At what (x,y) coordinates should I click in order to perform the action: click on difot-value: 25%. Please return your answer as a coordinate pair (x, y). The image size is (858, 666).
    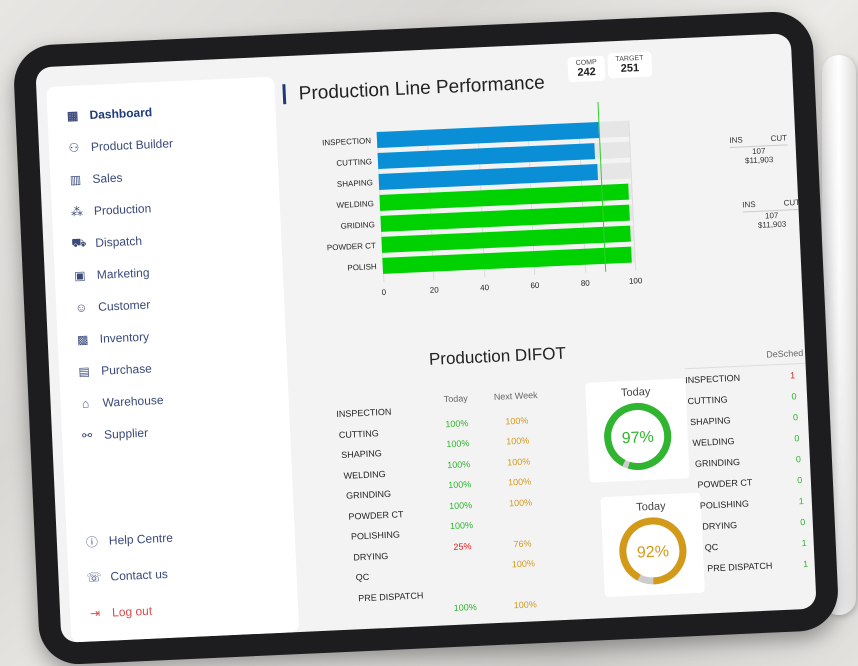
    Looking at the image, I should click on (462, 546).